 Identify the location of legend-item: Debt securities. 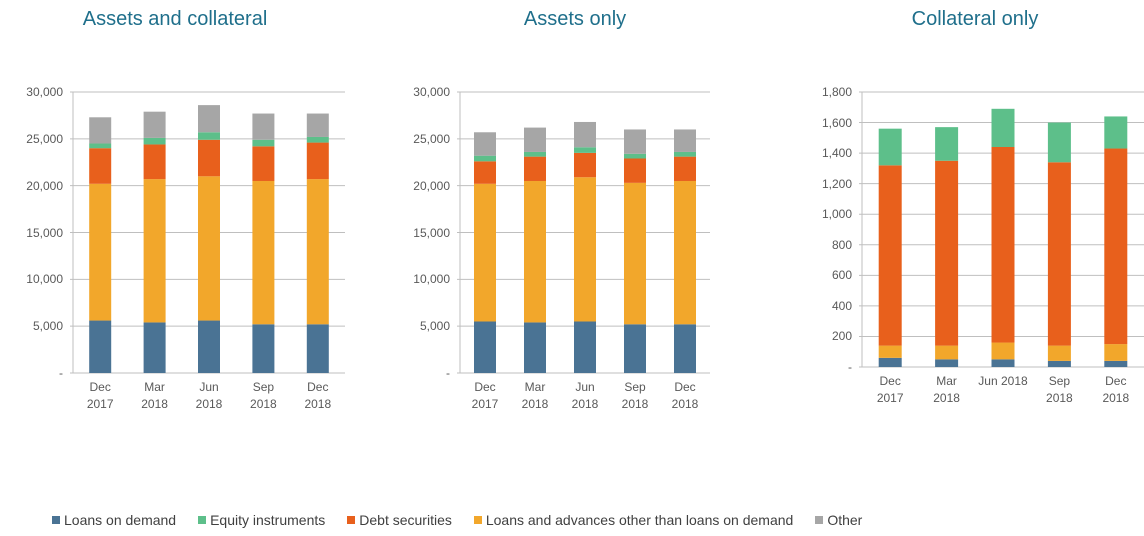
(399, 520).